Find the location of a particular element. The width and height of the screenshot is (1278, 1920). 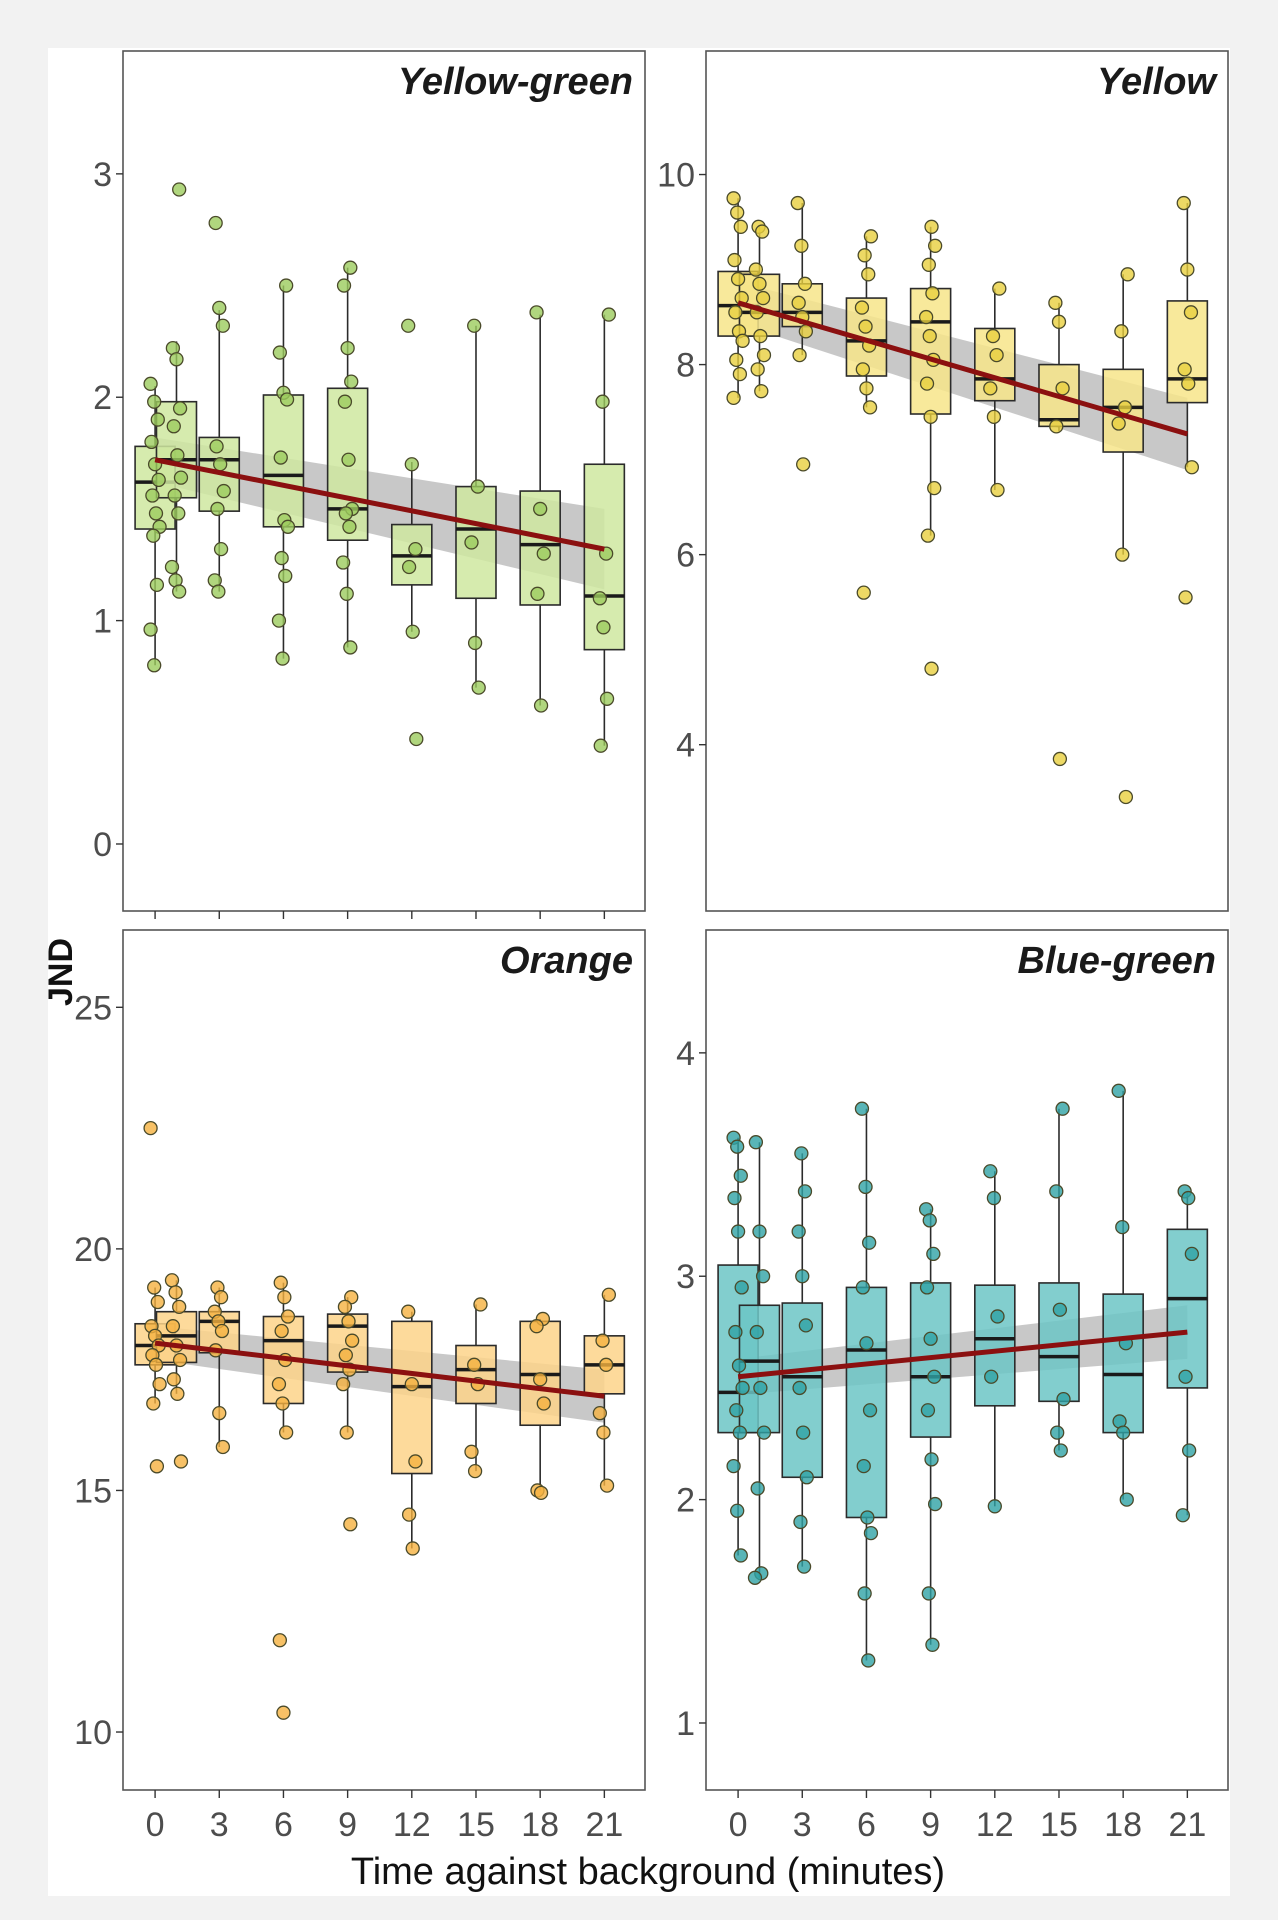

box-t21 is located at coordinates (604, 530).